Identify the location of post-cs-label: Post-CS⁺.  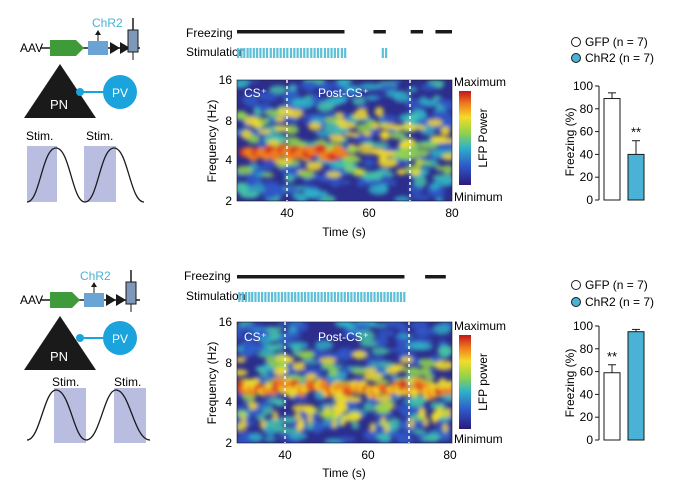
(343, 337).